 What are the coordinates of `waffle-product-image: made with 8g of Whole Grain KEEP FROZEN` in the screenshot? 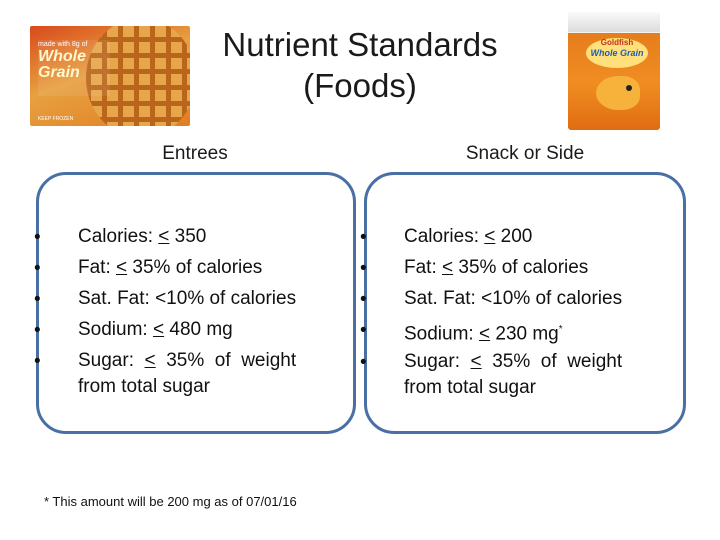 It's located at (110, 76).